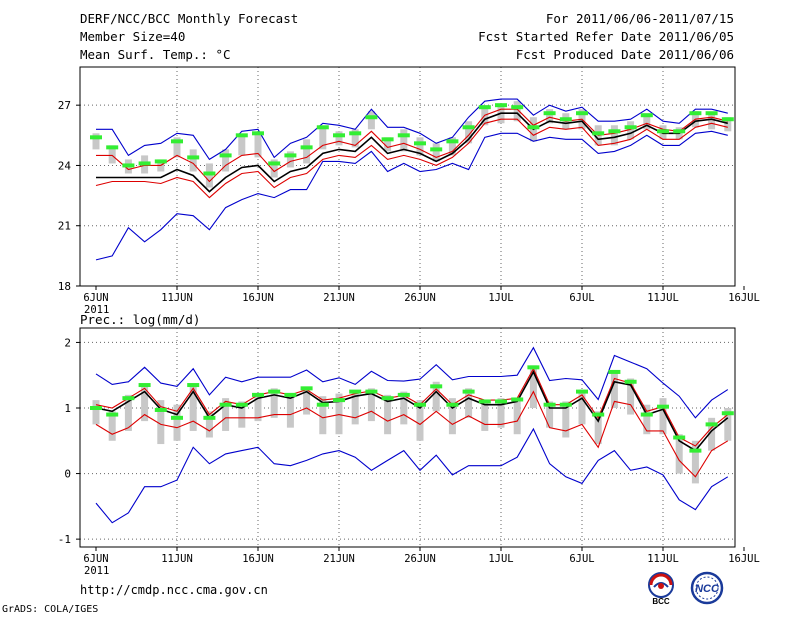  I want to click on member-size: Member Size=40, so click(133, 36).